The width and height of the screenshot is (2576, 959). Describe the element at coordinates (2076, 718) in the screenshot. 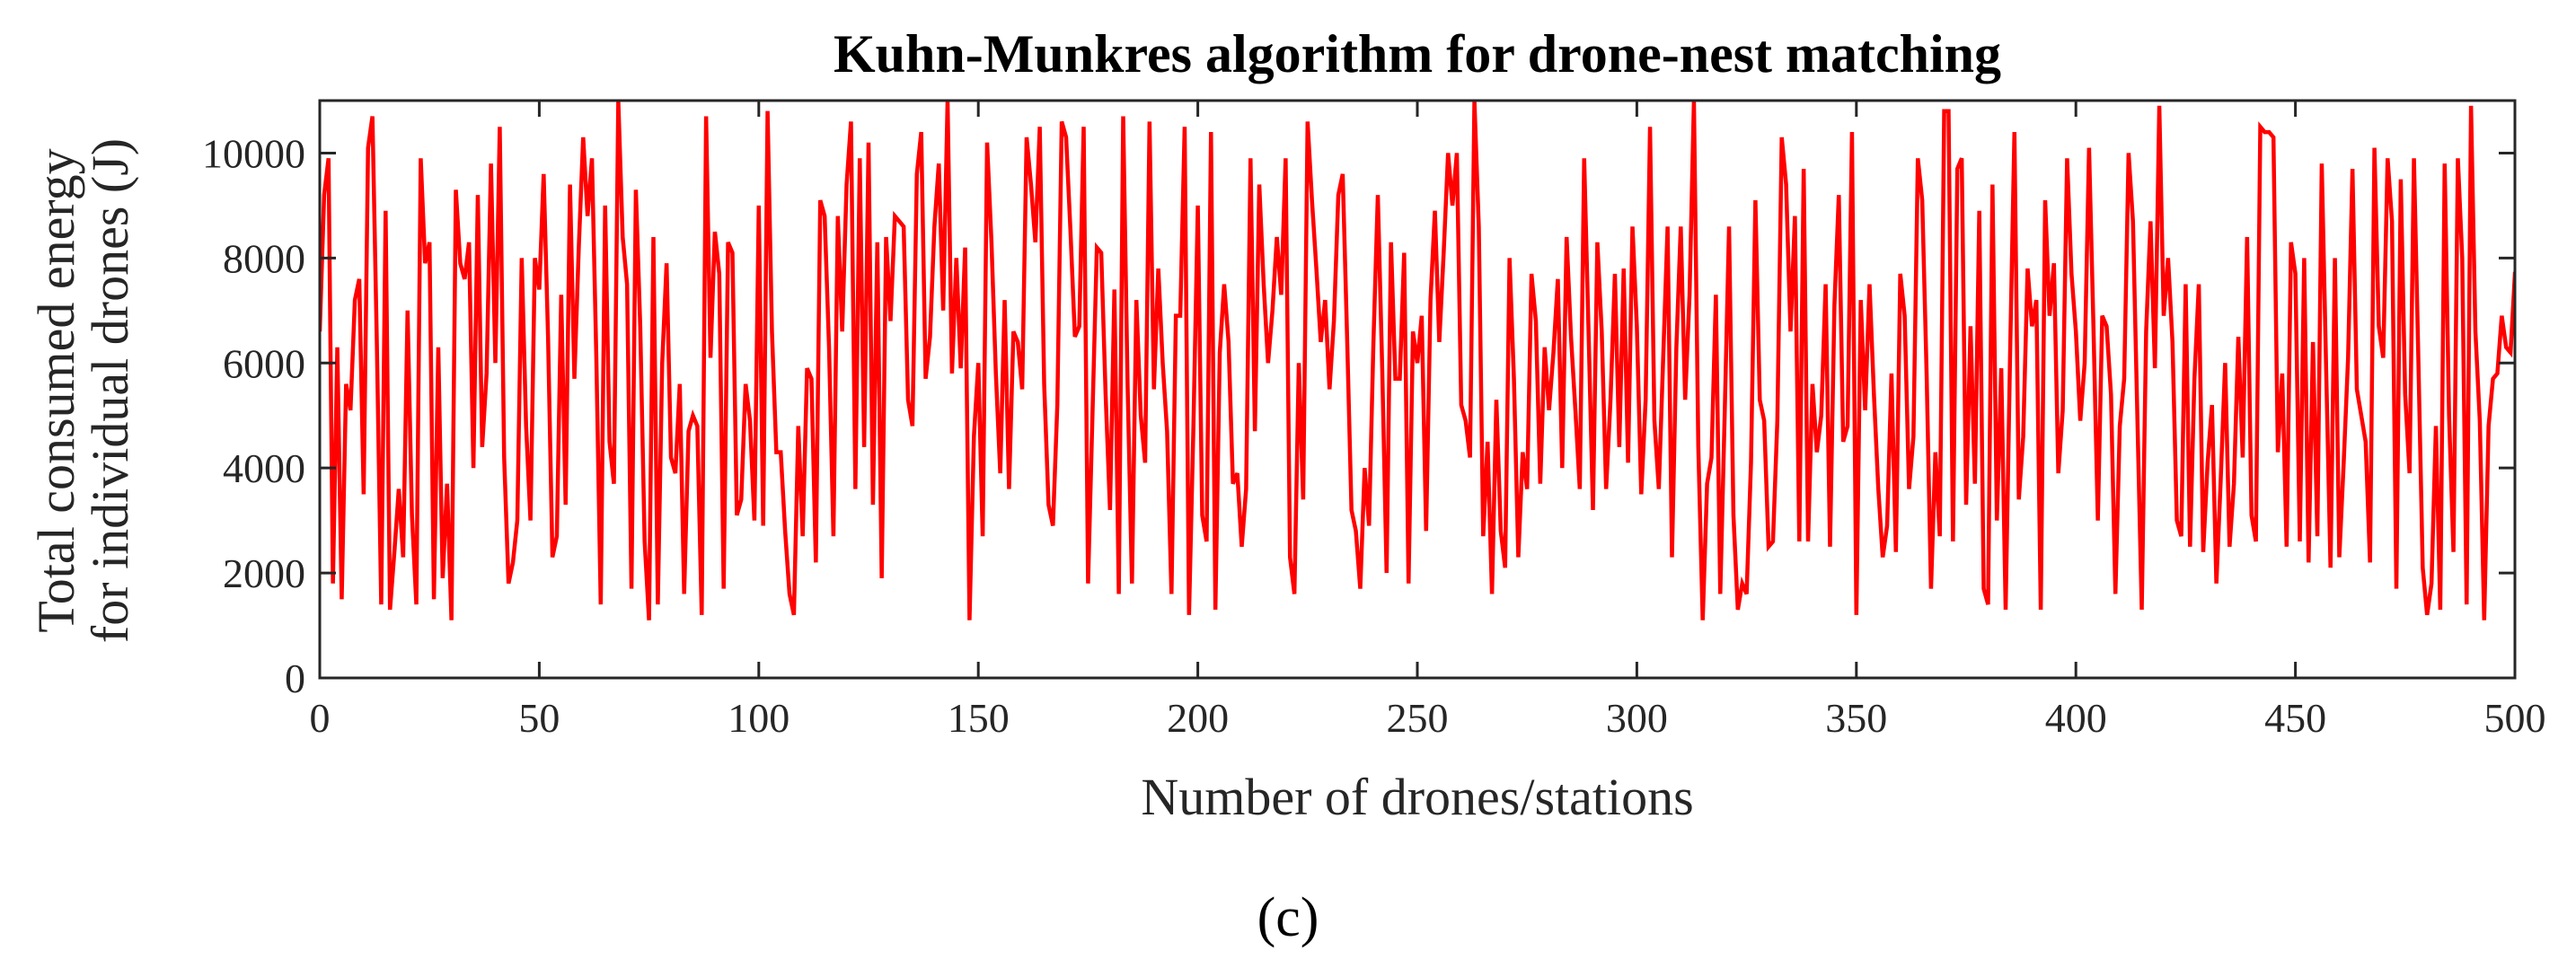

I see `x-tick-label: 400` at that location.